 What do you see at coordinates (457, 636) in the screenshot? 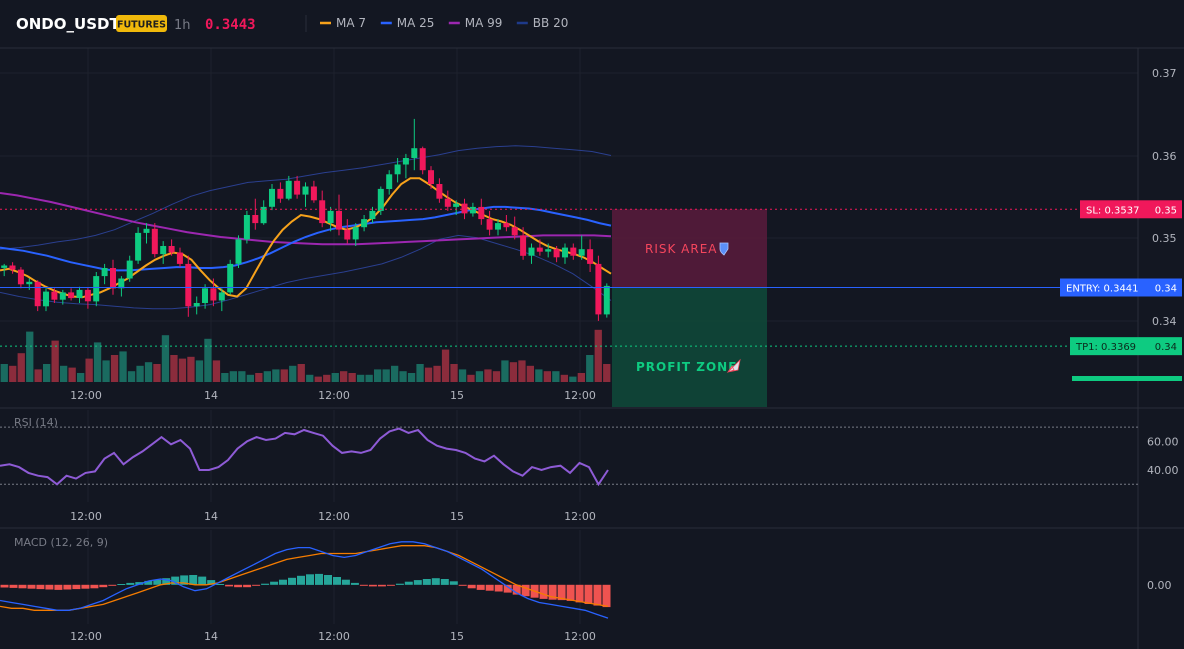
I see `time-tick-label: 15` at bounding box center [457, 636].